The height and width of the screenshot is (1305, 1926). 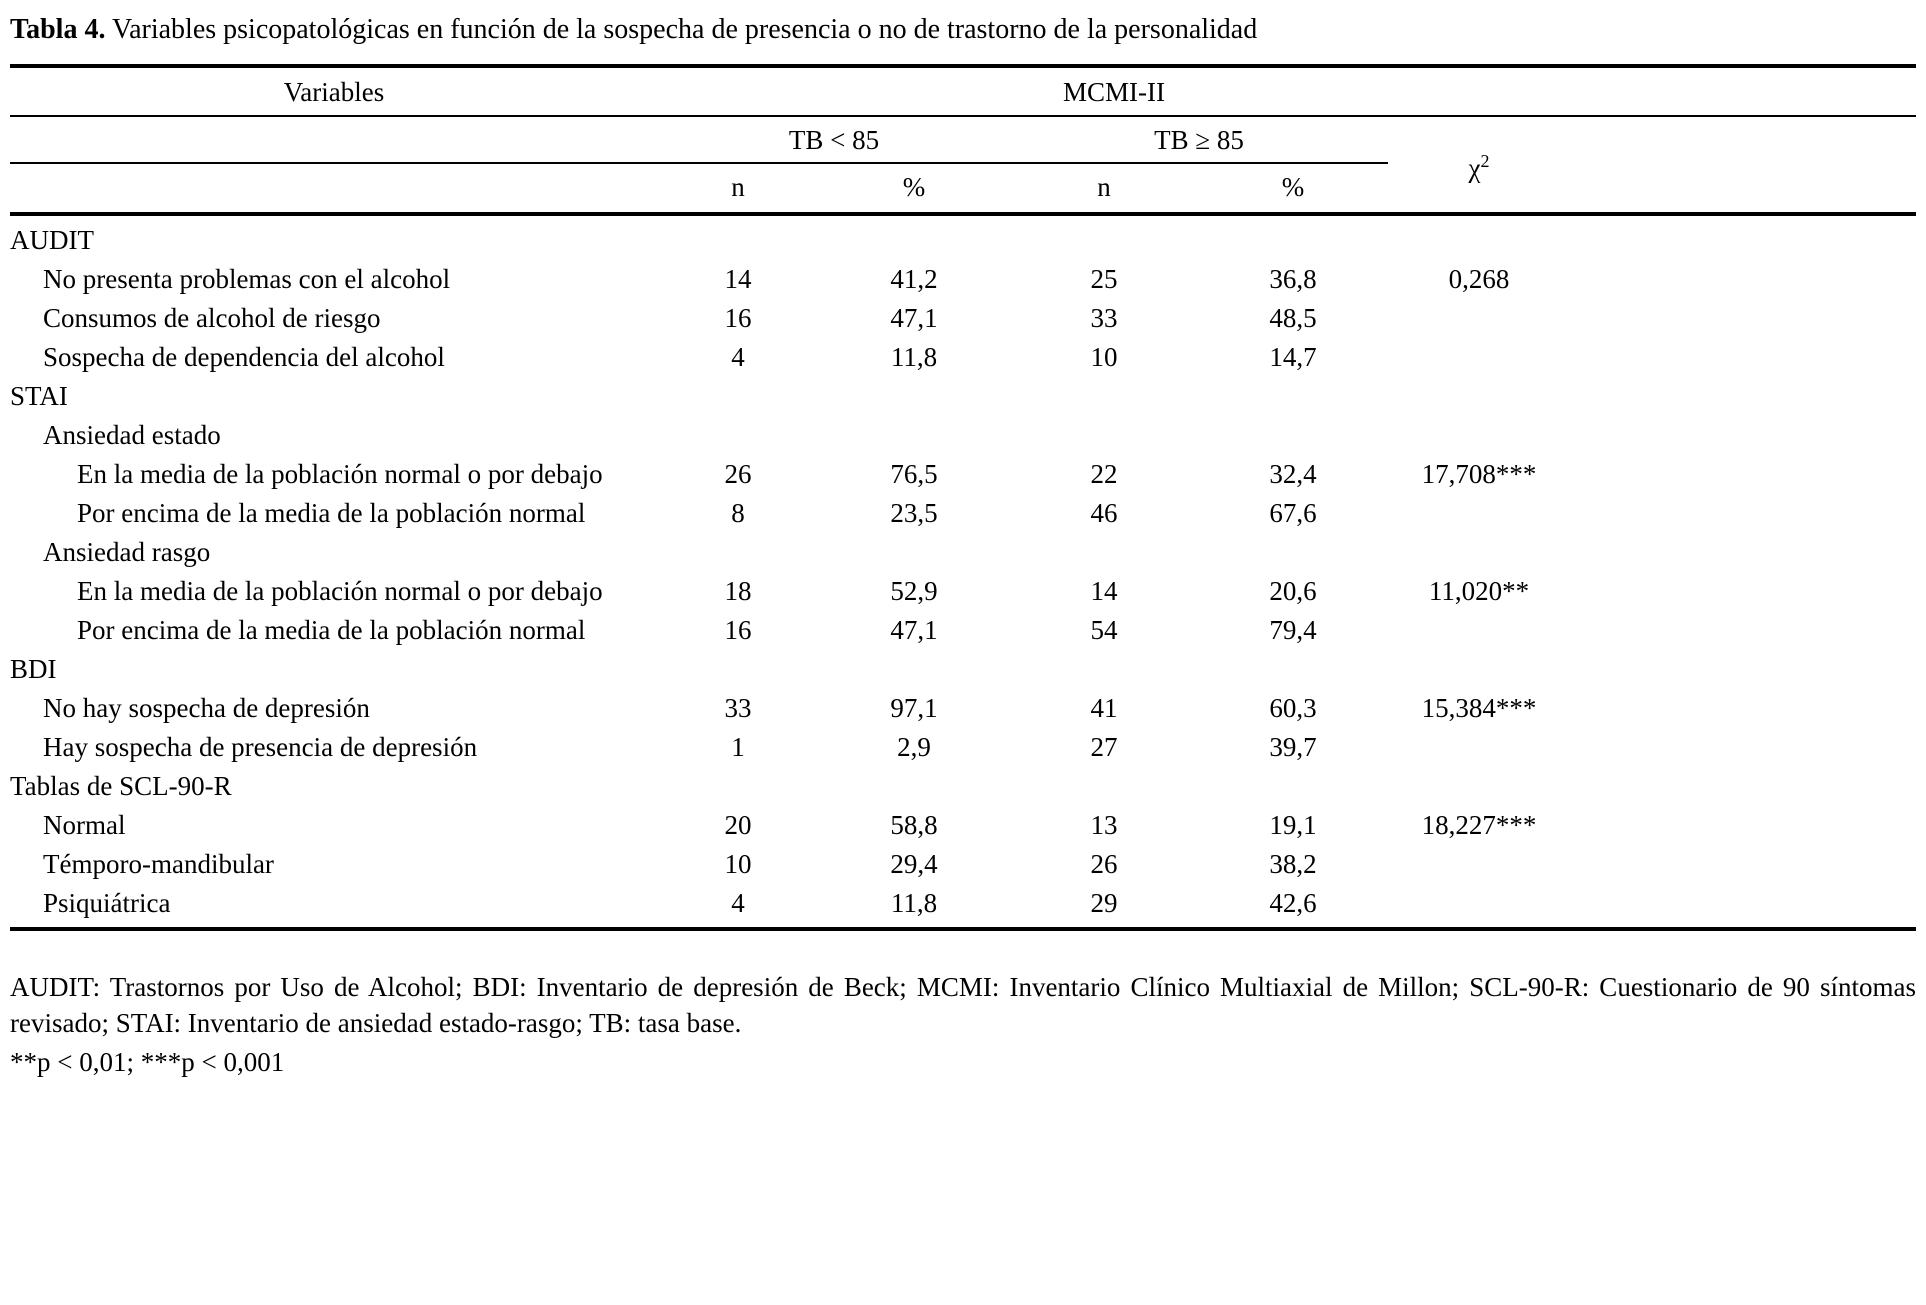 What do you see at coordinates (738, 825) in the screenshot?
I see `cell-n-tb-lt: 20` at bounding box center [738, 825].